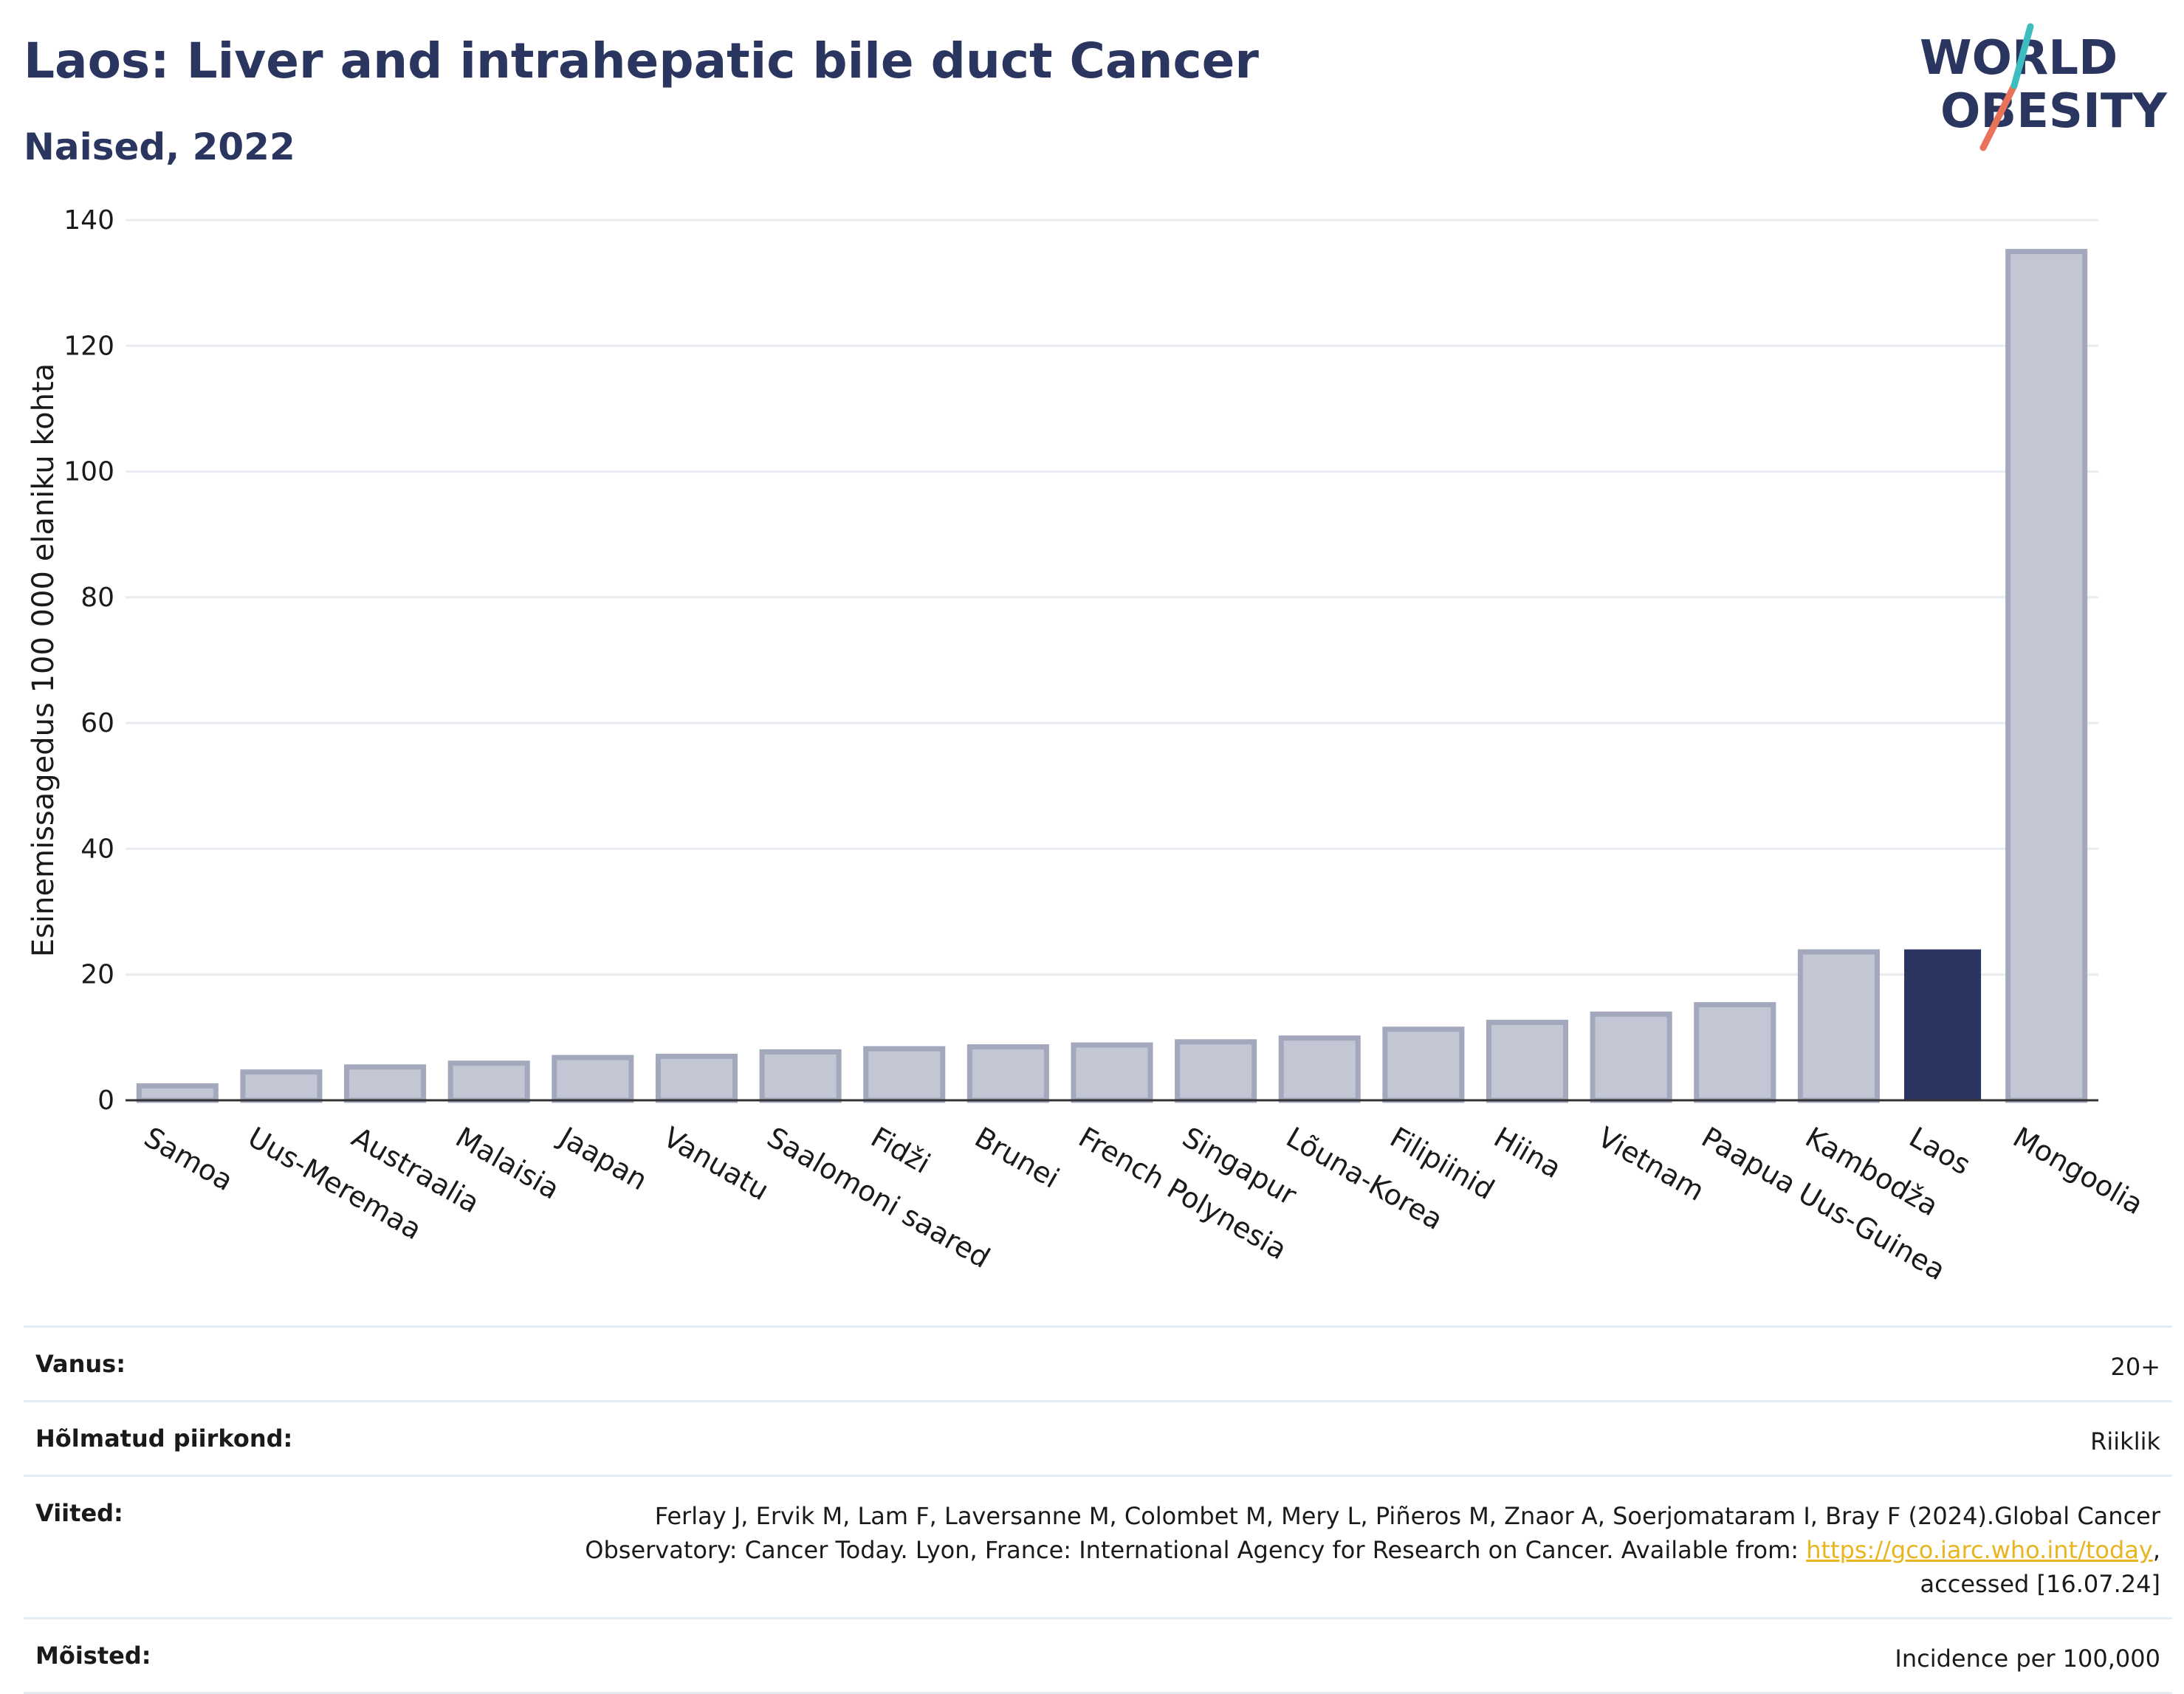 The height and width of the screenshot is (1694, 2184). I want to click on logo-slash-teal, so click(2022, 56).